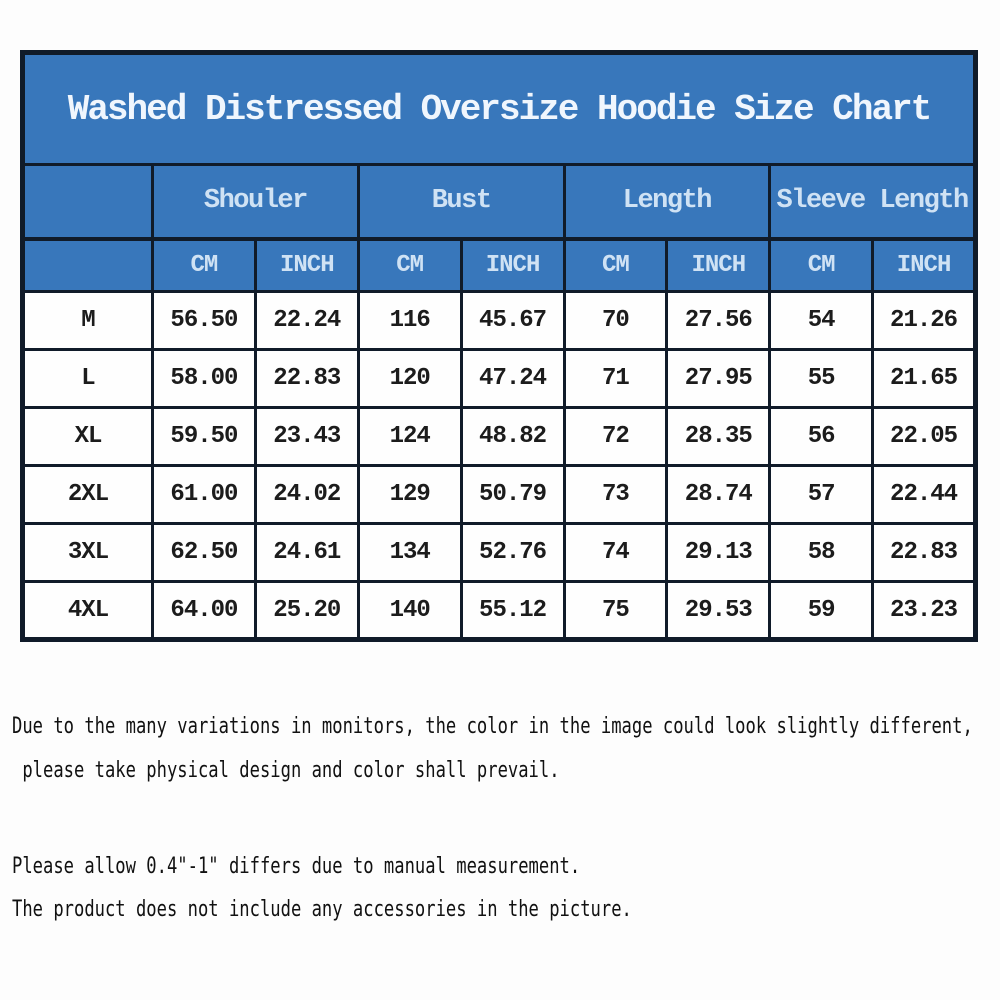 The image size is (1000, 1000). Describe the element at coordinates (872, 201) in the screenshot. I see `column-group-sleeve-length: Sleeve Length` at that location.